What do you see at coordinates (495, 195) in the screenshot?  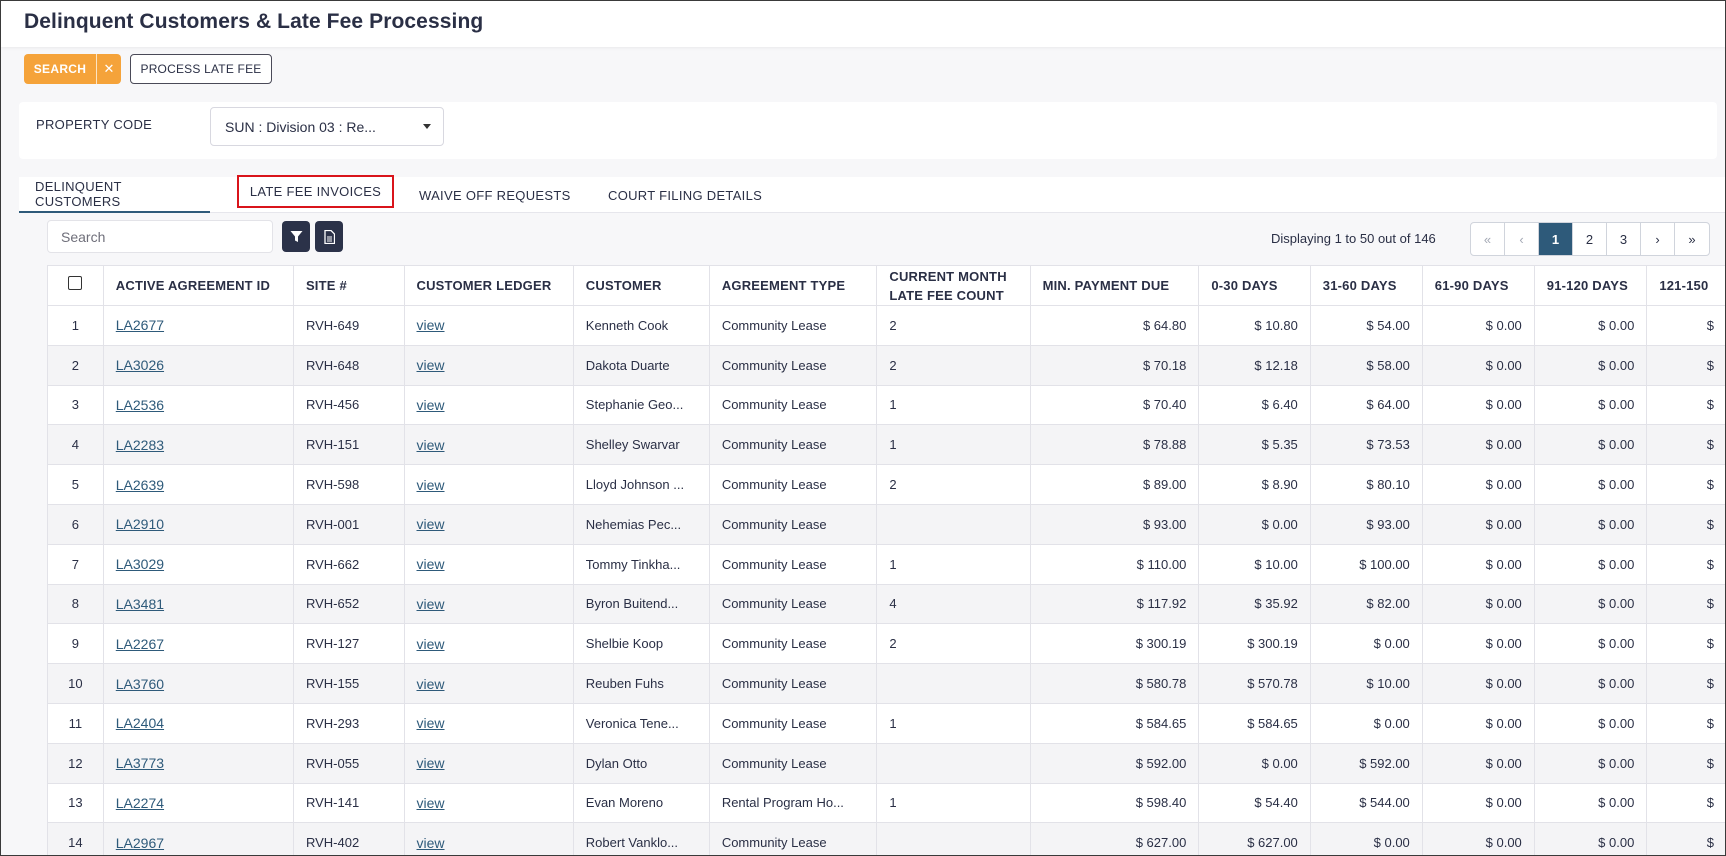 I see `tab-waive-off-requests: WAIVE OFF REQUESTS` at bounding box center [495, 195].